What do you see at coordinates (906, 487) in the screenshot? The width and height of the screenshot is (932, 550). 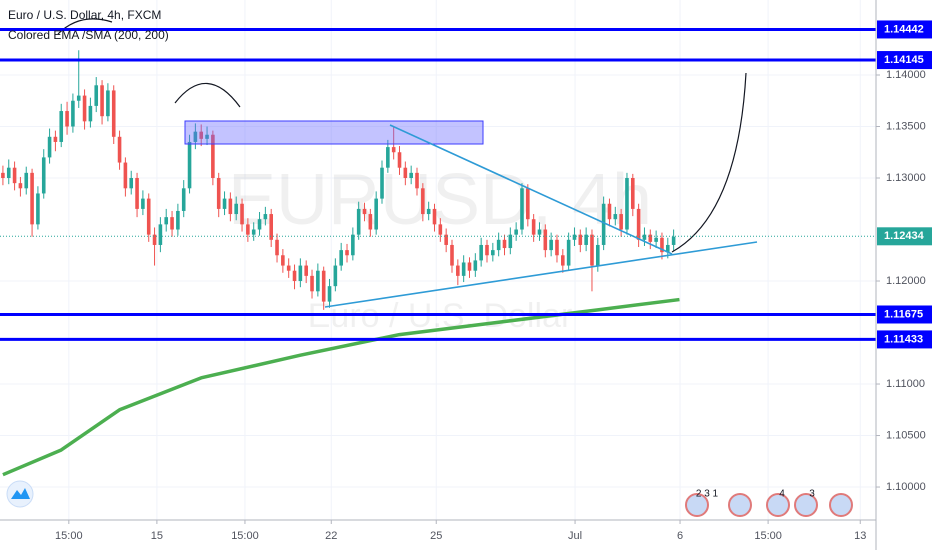 I see `y-tick-label: 1.10000` at bounding box center [906, 487].